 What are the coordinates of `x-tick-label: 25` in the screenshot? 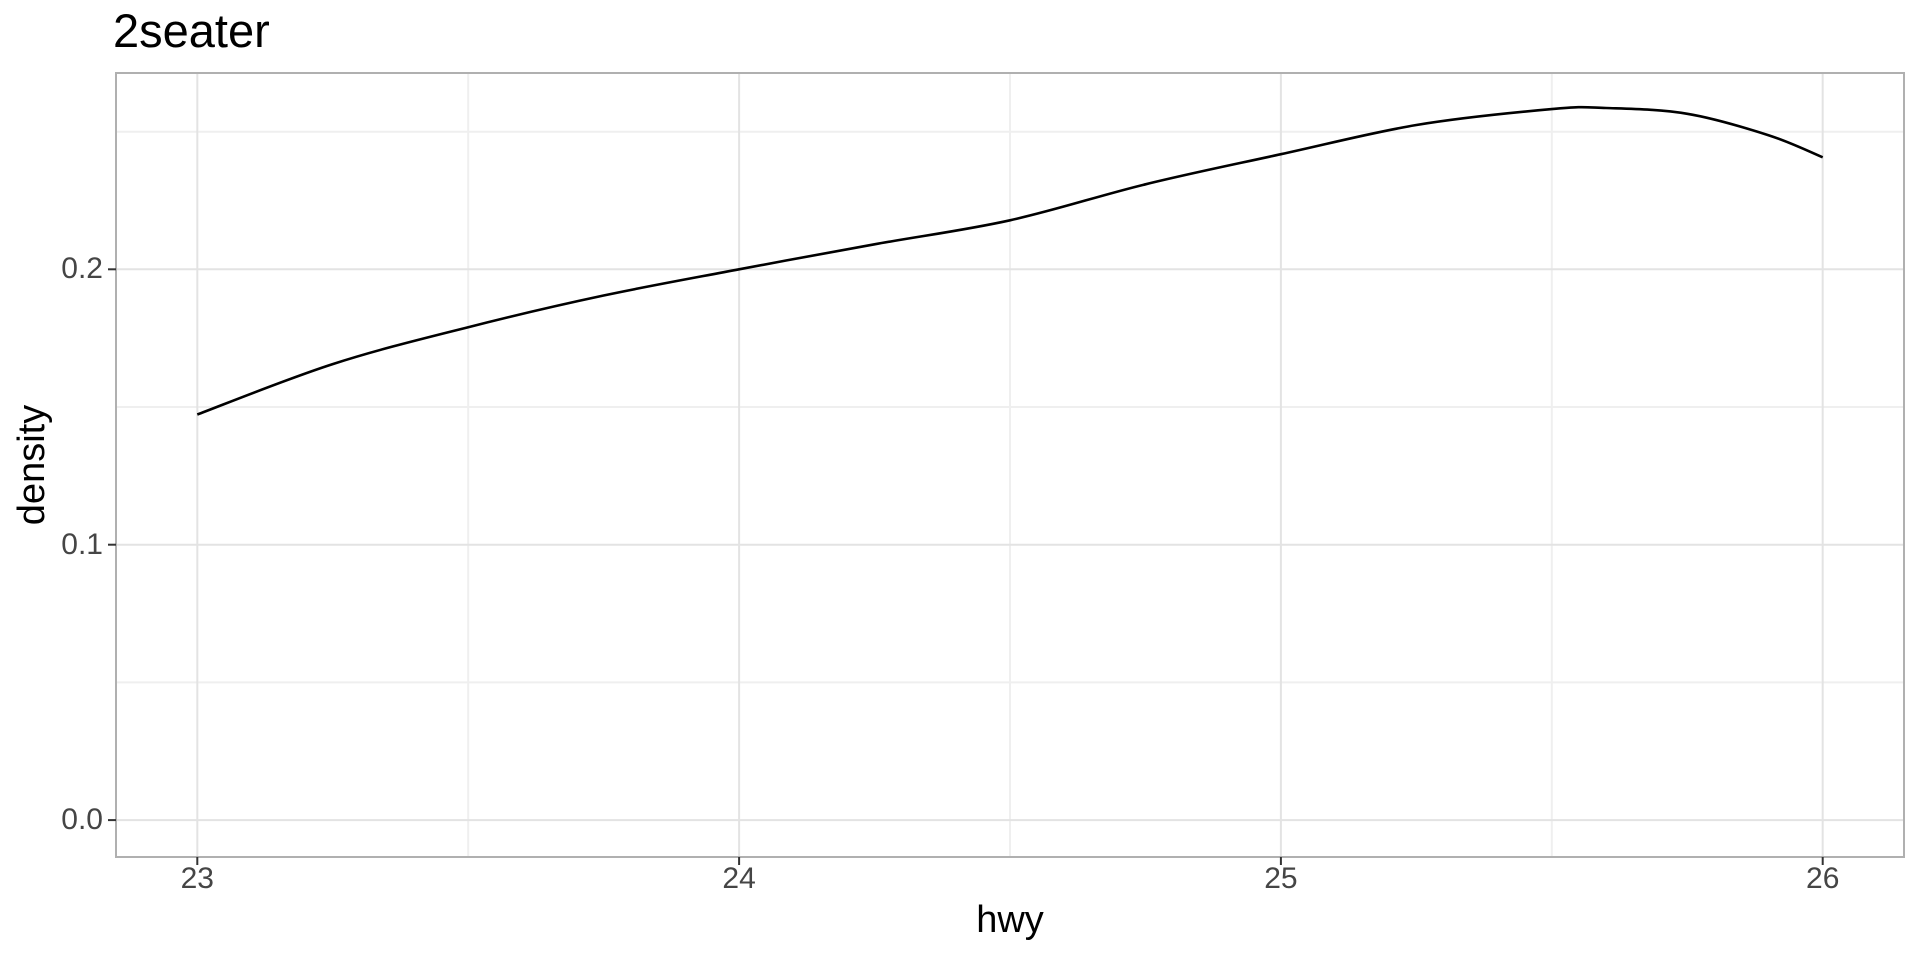 It's located at (1281, 878).